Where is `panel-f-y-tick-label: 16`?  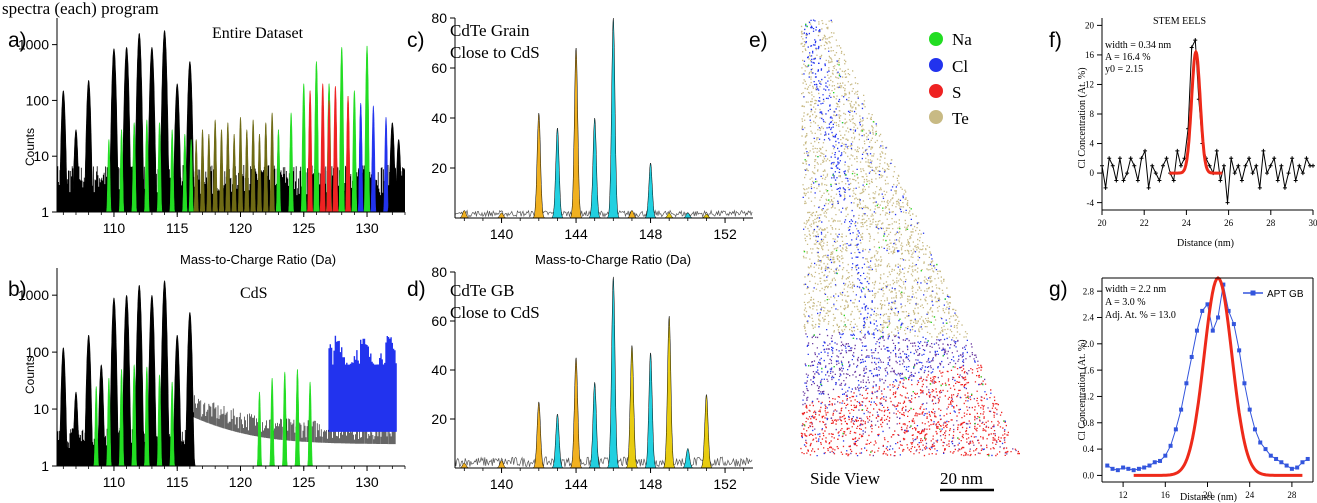
panel-f-y-tick-label: 16 is located at coordinates (1090, 55).